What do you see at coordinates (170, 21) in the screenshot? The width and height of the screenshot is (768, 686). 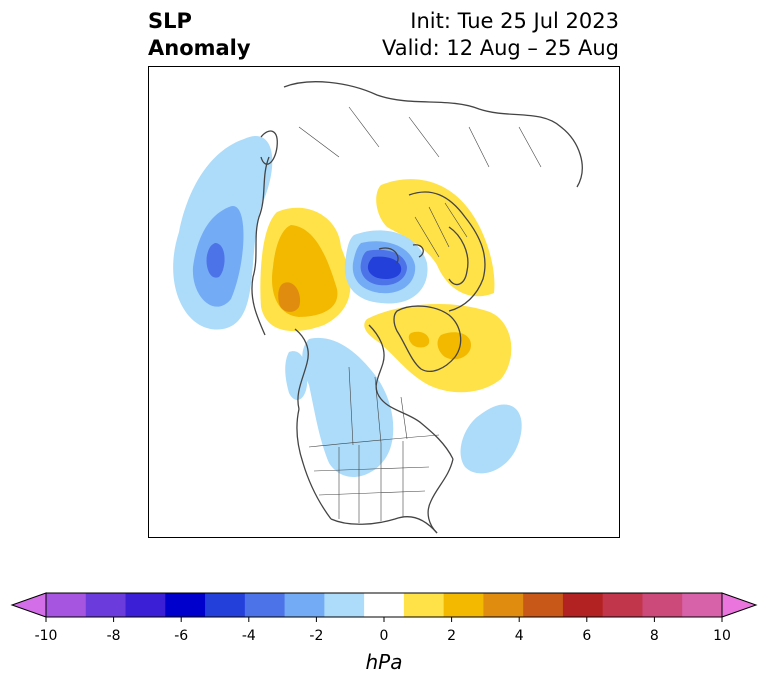 I see `title-line-1: SLP` at bounding box center [170, 21].